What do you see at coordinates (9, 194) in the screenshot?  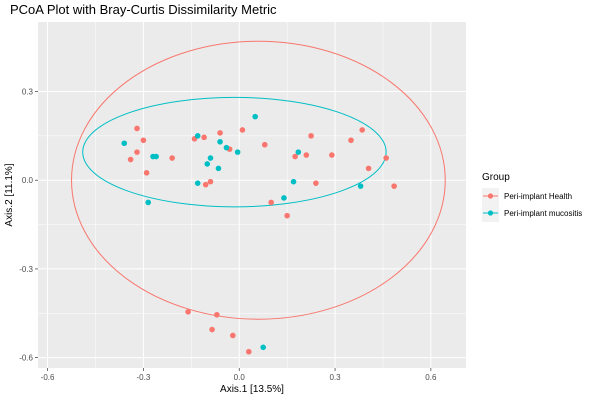 I see `y-axis-title: Axis.2 [11.1%]` at bounding box center [9, 194].